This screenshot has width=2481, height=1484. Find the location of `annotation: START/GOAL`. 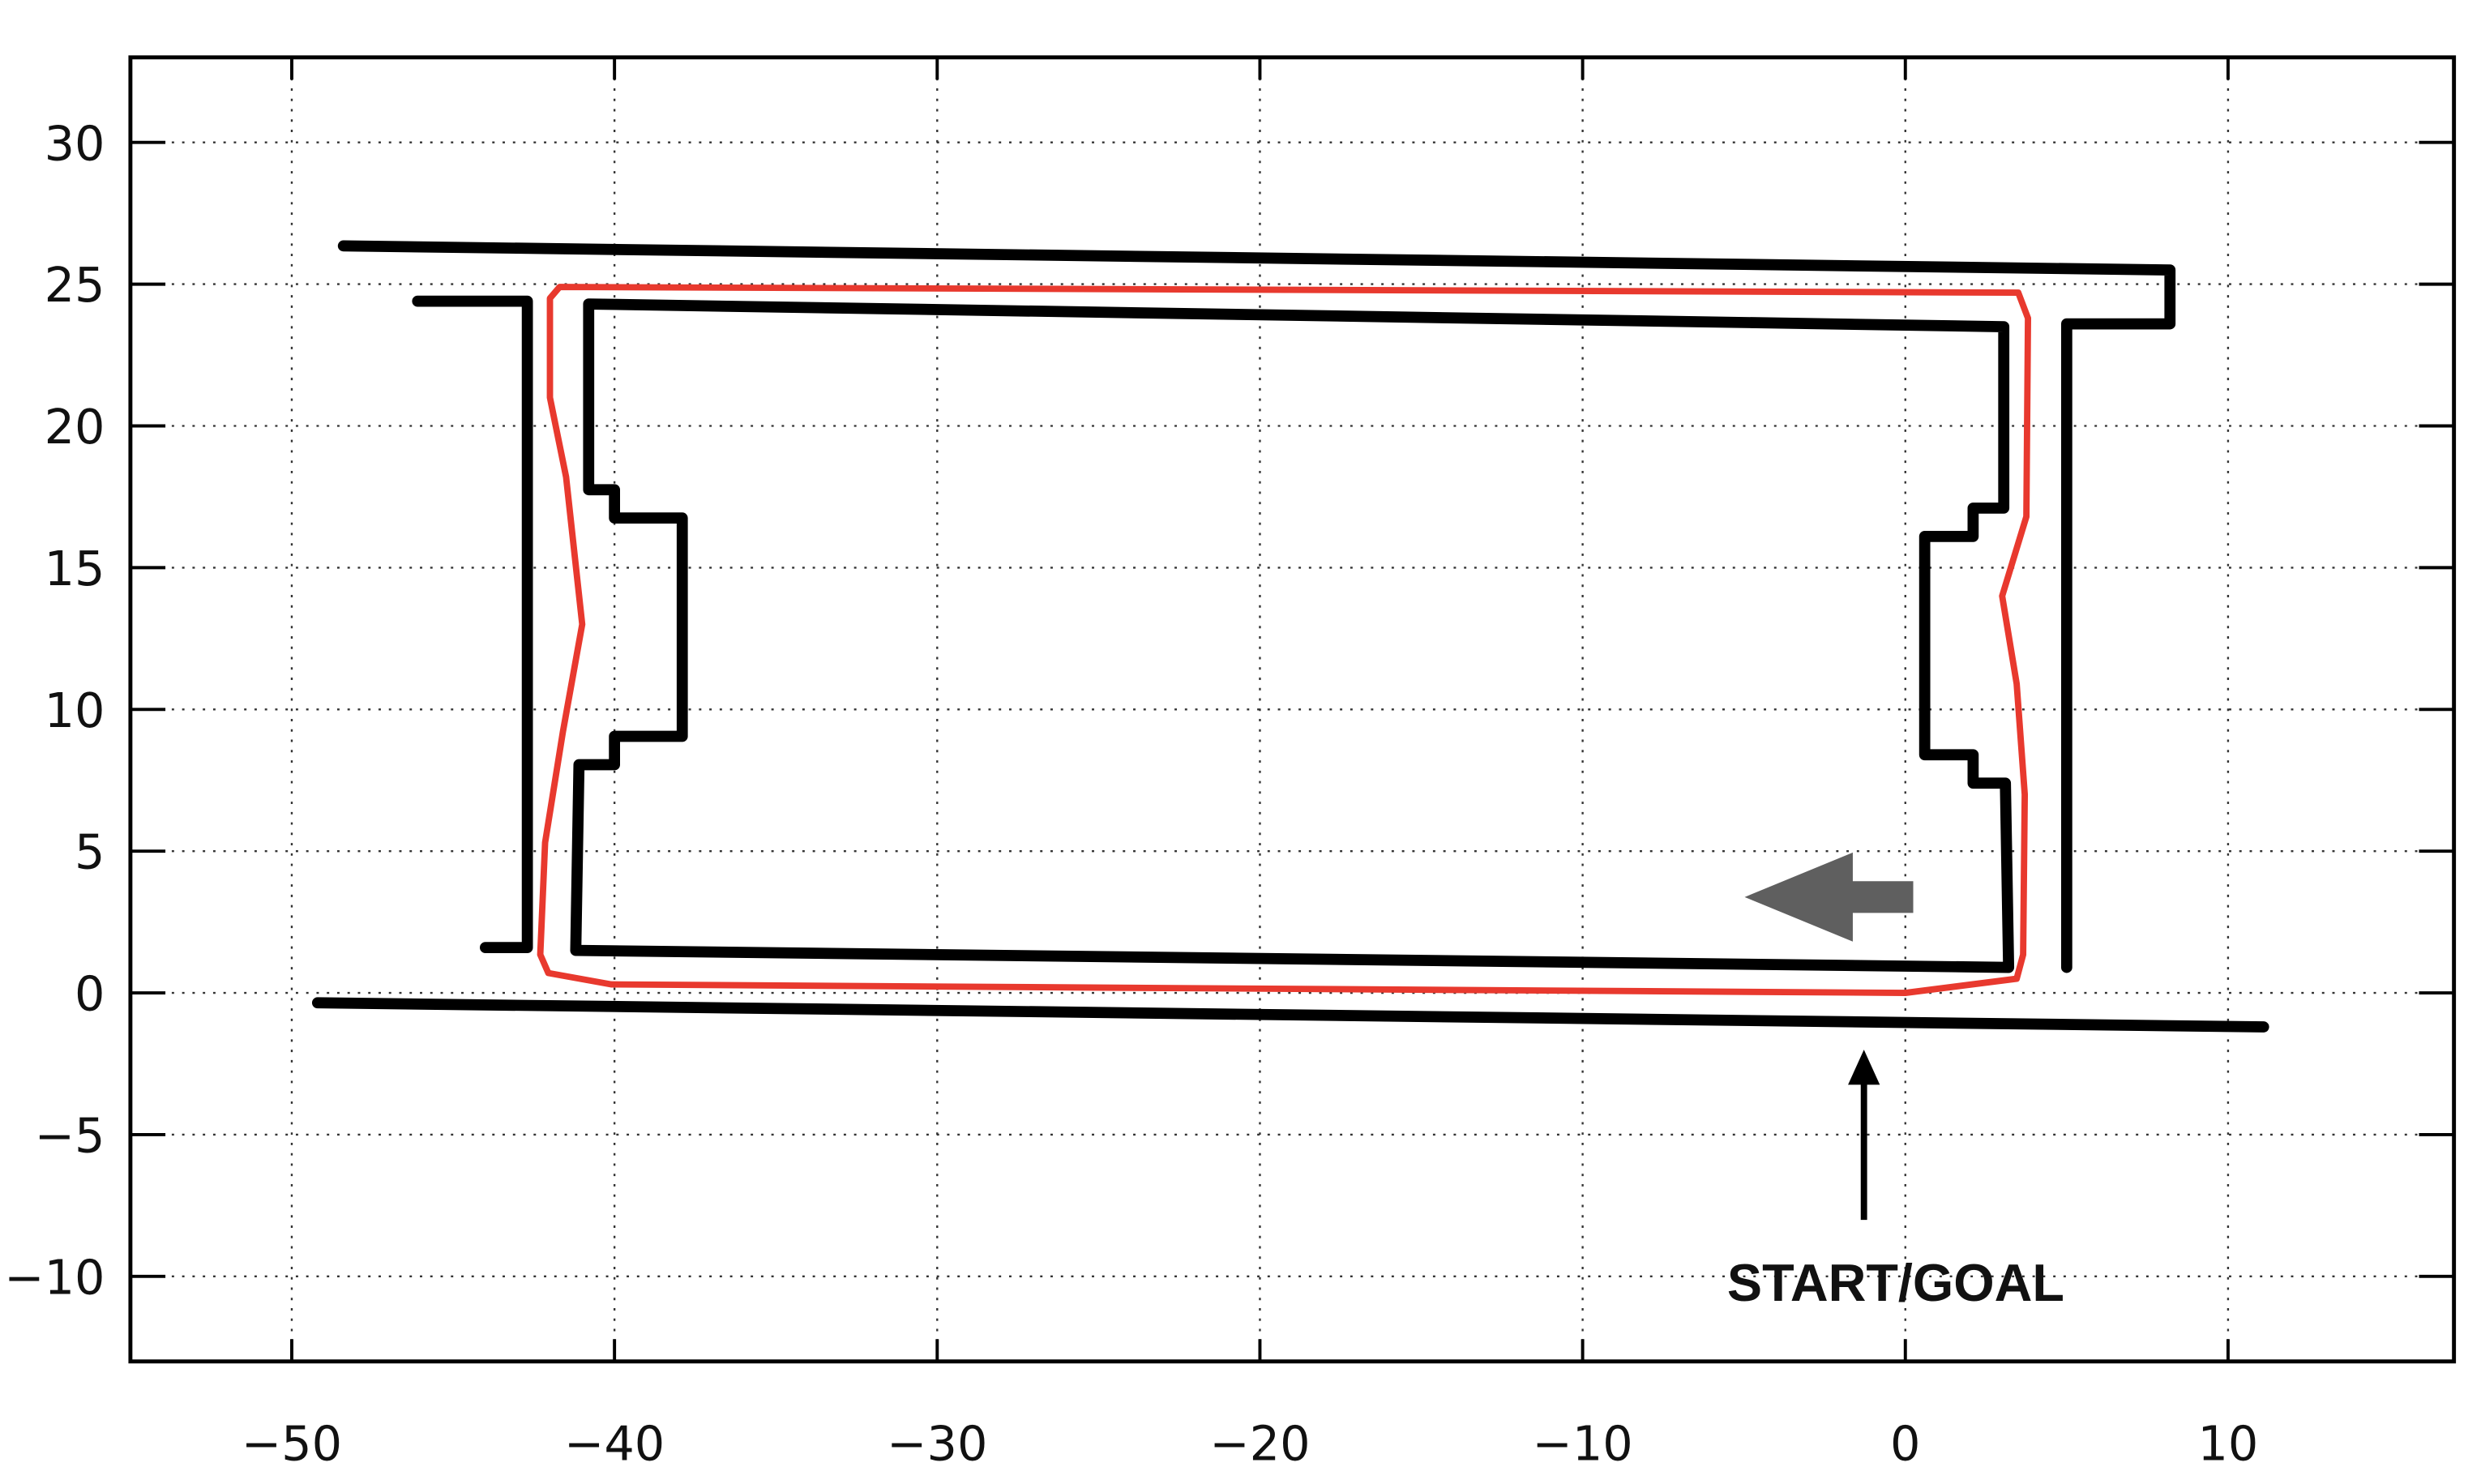

annotation: START/GOAL is located at coordinates (1895, 1282).